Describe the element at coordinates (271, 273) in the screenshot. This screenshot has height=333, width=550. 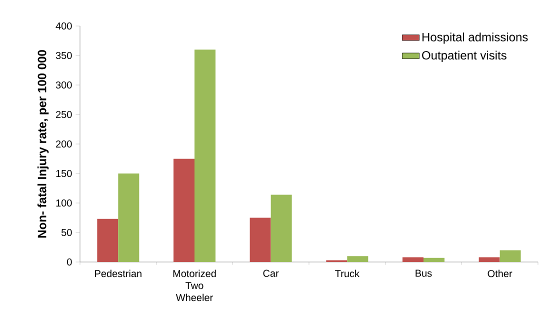
I see `x-tick-label: Car` at that location.